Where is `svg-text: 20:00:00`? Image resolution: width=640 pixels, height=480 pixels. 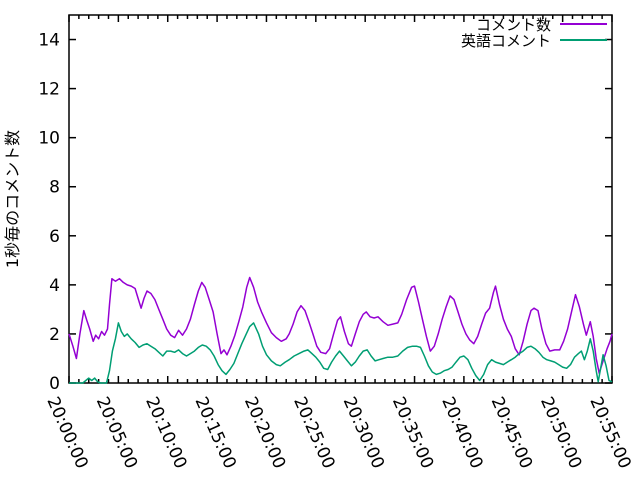 svg-text: 20:00:00 is located at coordinates (66, 433).